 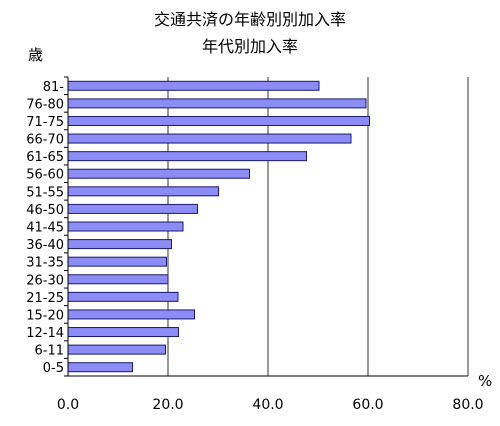 What do you see at coordinates (167, 405) in the screenshot?
I see `x-tick-label: 20.0` at bounding box center [167, 405].